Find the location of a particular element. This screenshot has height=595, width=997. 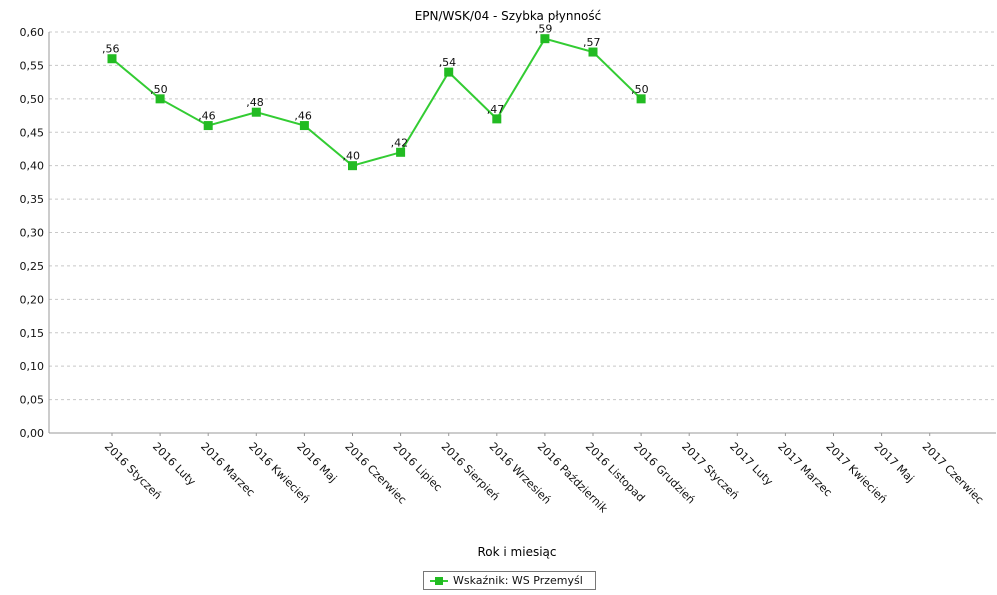

data-label: ,40 is located at coordinates (352, 156).